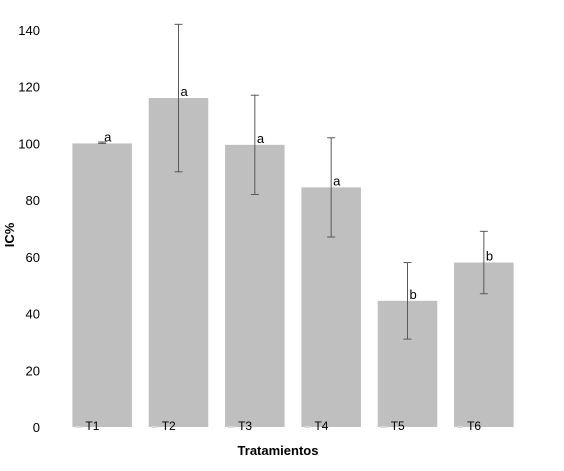  Describe the element at coordinates (29, 229) in the screenshot. I see `y-axis-ticks: 0 20 40 60 80 100 120 140` at that location.